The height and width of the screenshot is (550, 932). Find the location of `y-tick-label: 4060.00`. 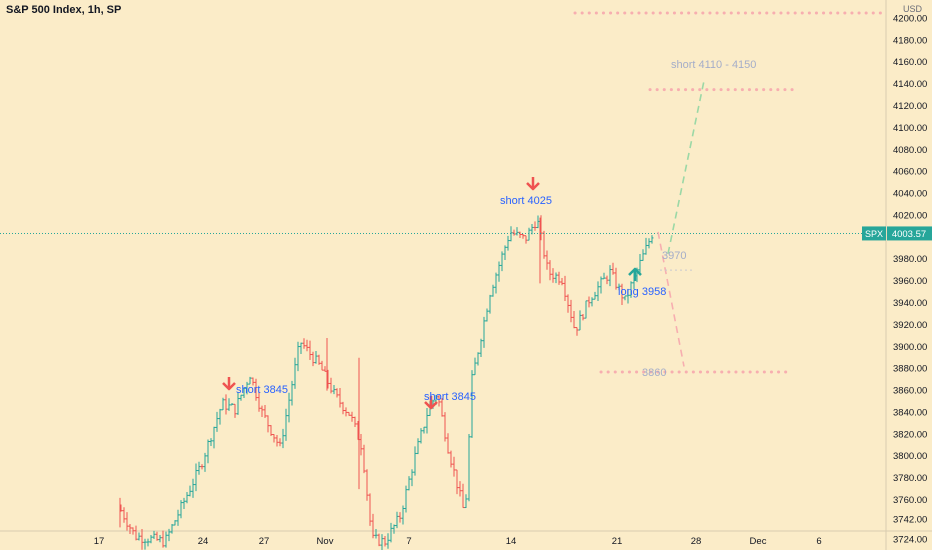

y-tick-label: 4060.00 is located at coordinates (910, 172).